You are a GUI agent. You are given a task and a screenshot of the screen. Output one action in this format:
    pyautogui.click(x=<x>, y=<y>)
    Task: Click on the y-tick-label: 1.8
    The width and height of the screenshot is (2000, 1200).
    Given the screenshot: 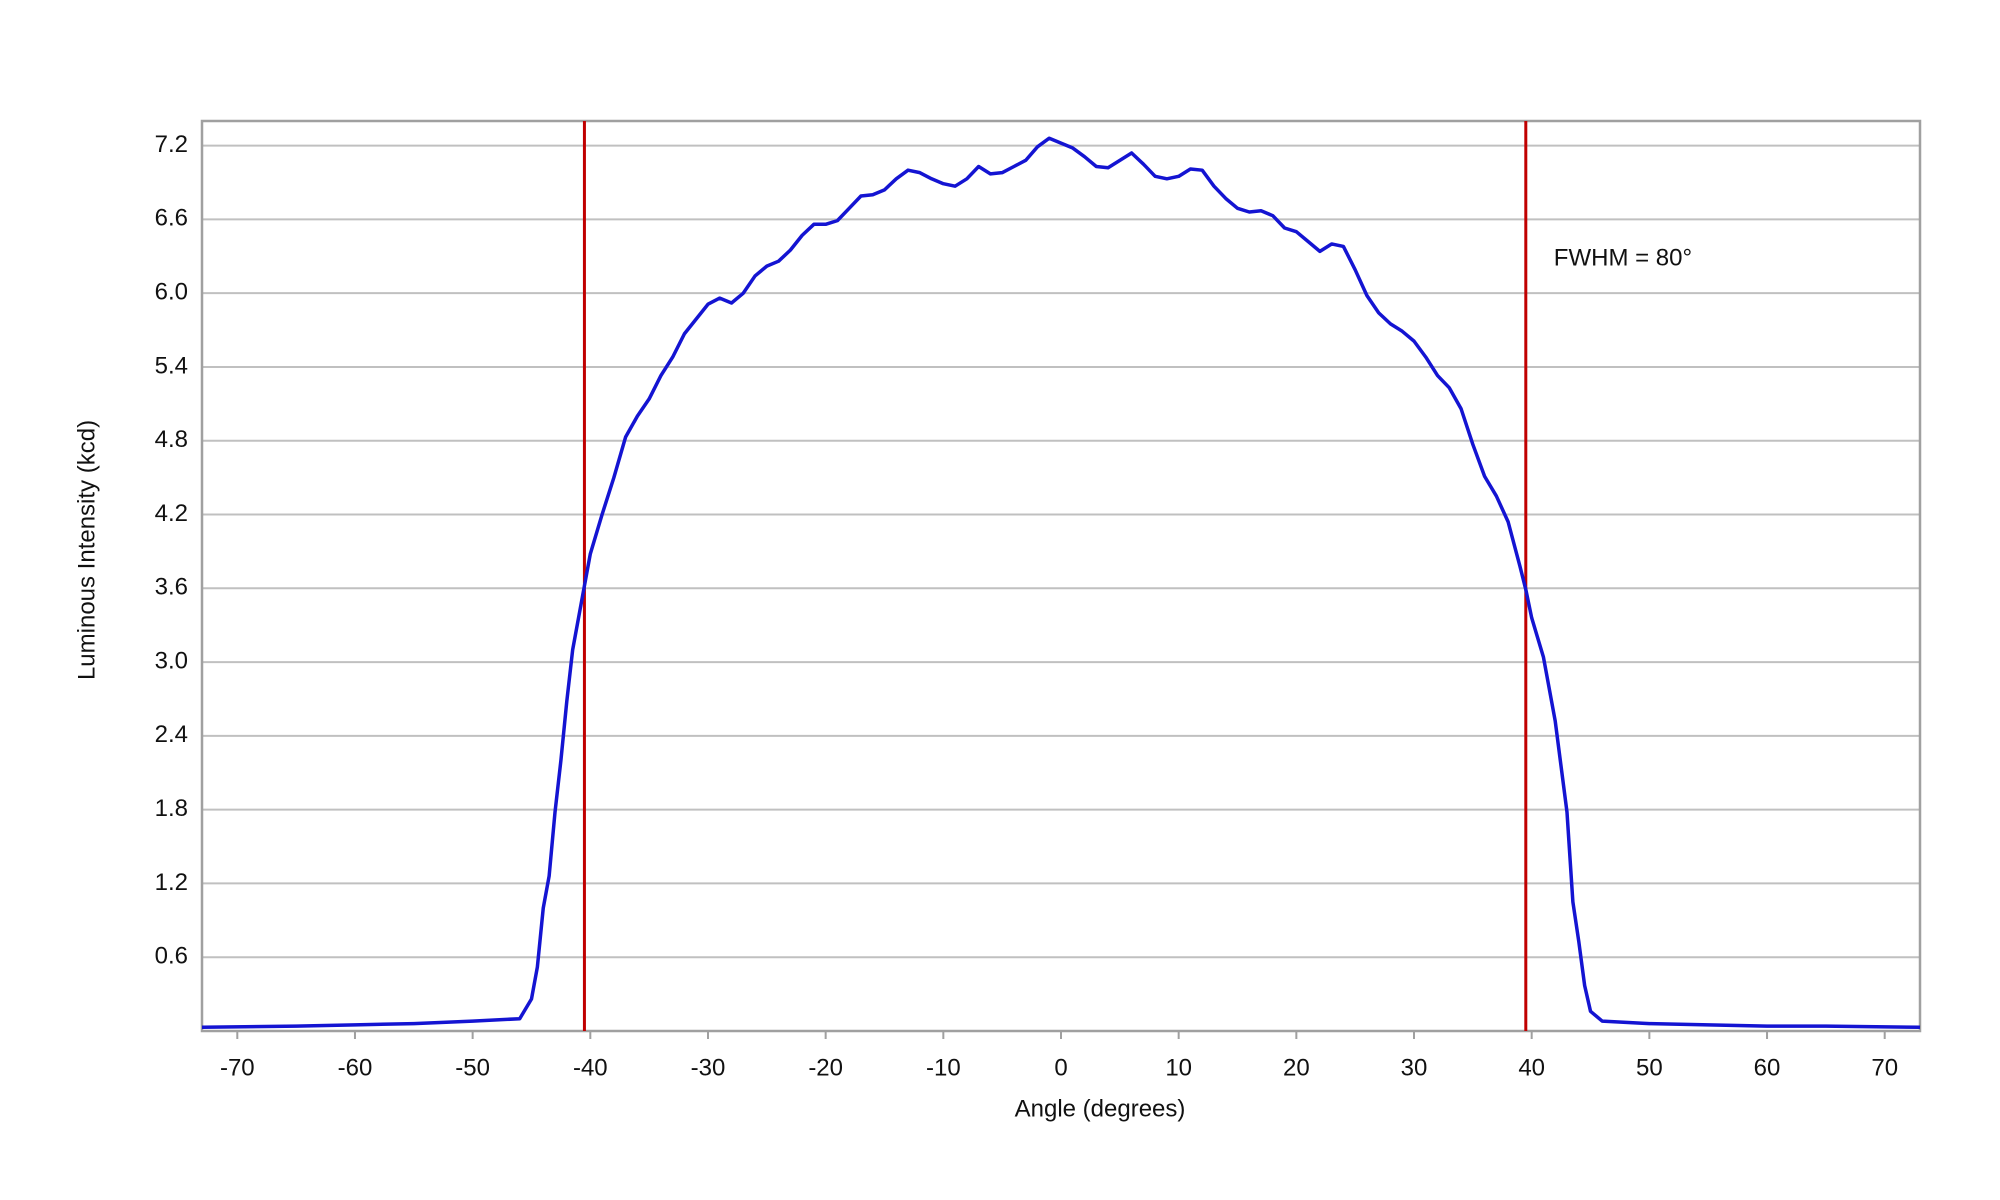 What is the action you would take?
    pyautogui.click(x=171, y=808)
    